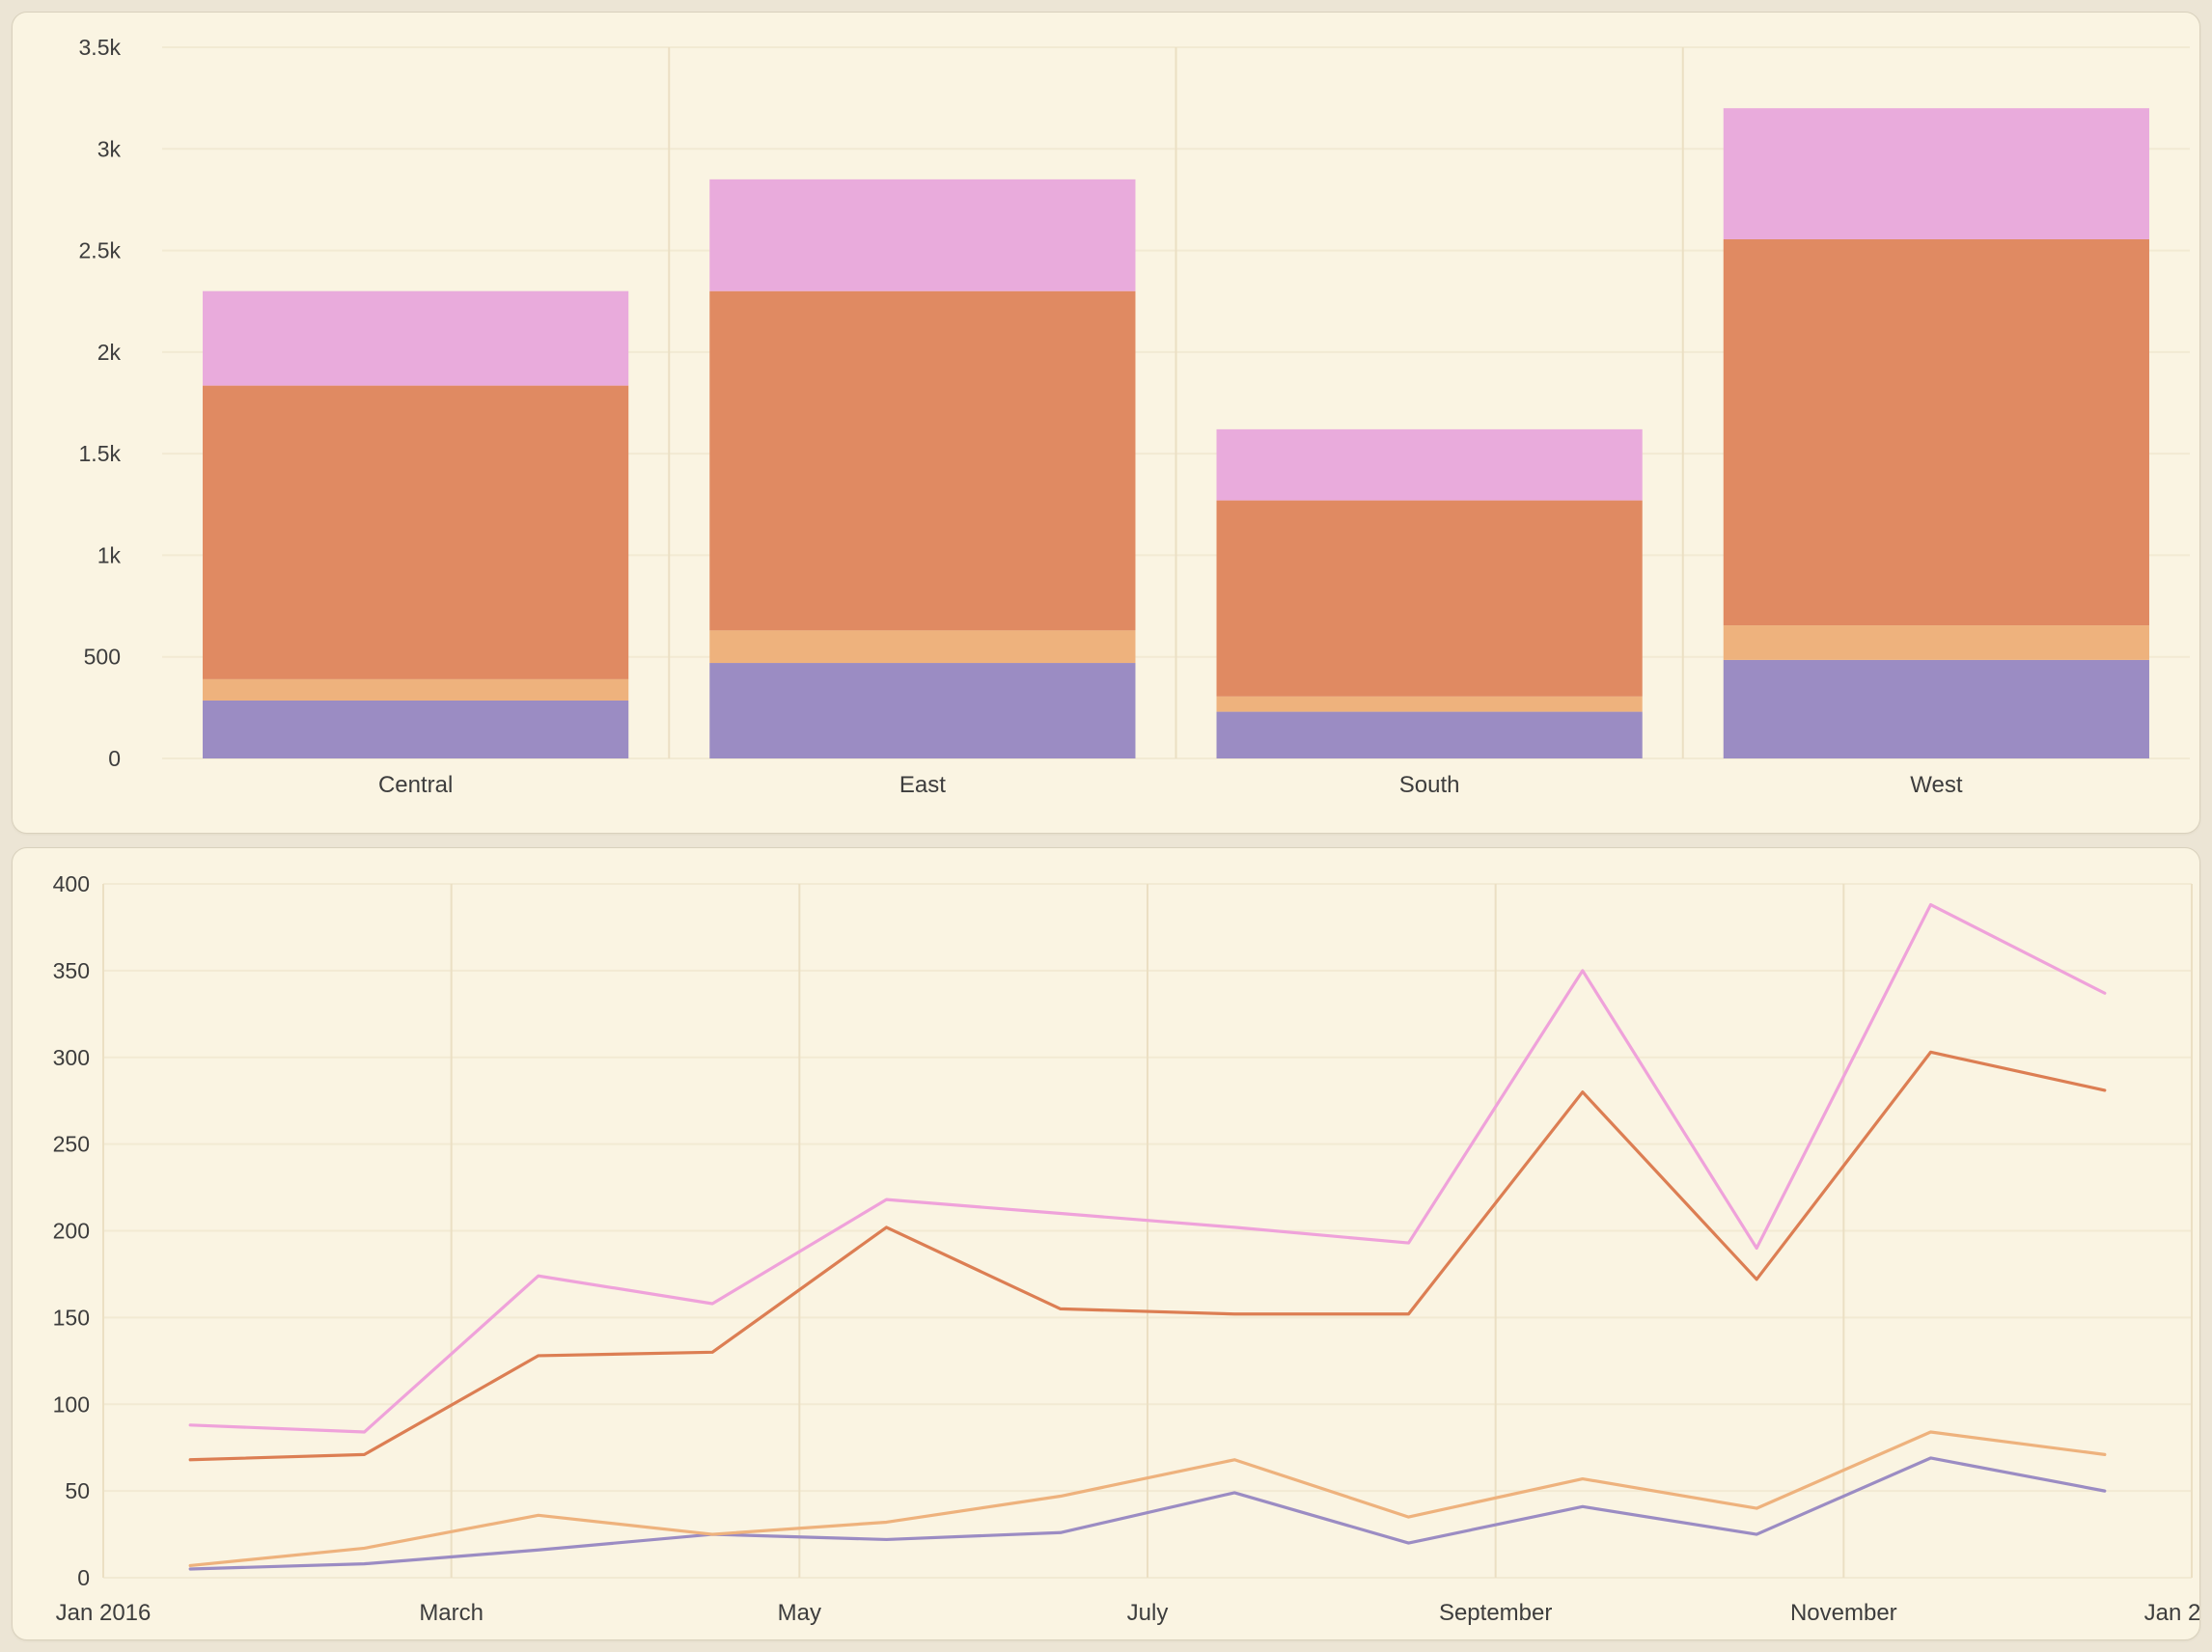 This screenshot has height=1652, width=2212. I want to click on y-axis-tick-label: 3k, so click(109, 148).